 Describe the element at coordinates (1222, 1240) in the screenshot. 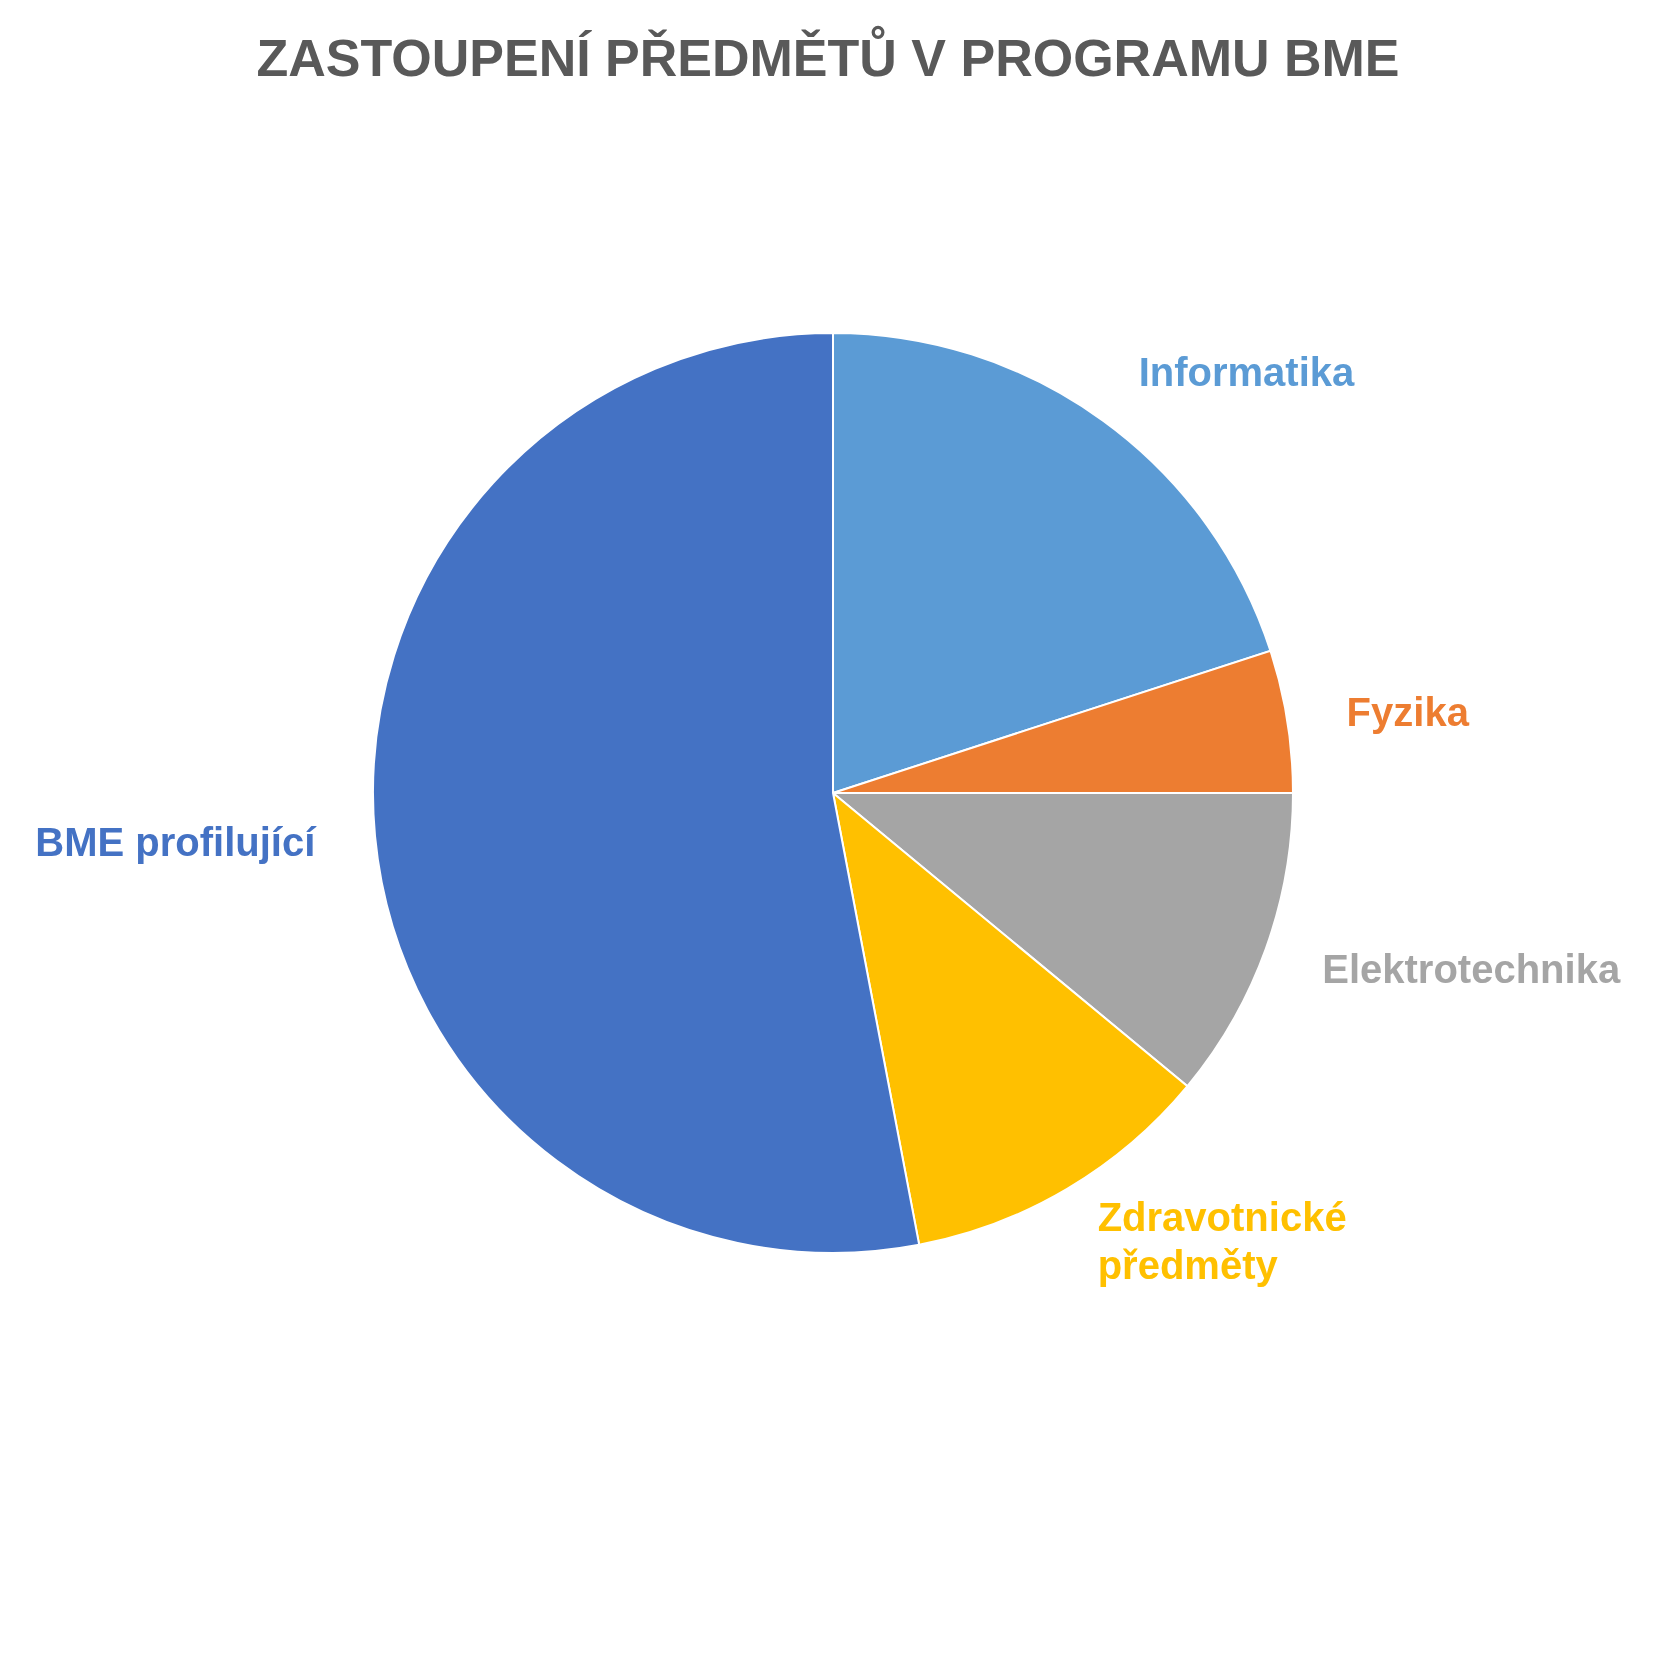

I see `slice-label: Zdravotnické předměty` at that location.